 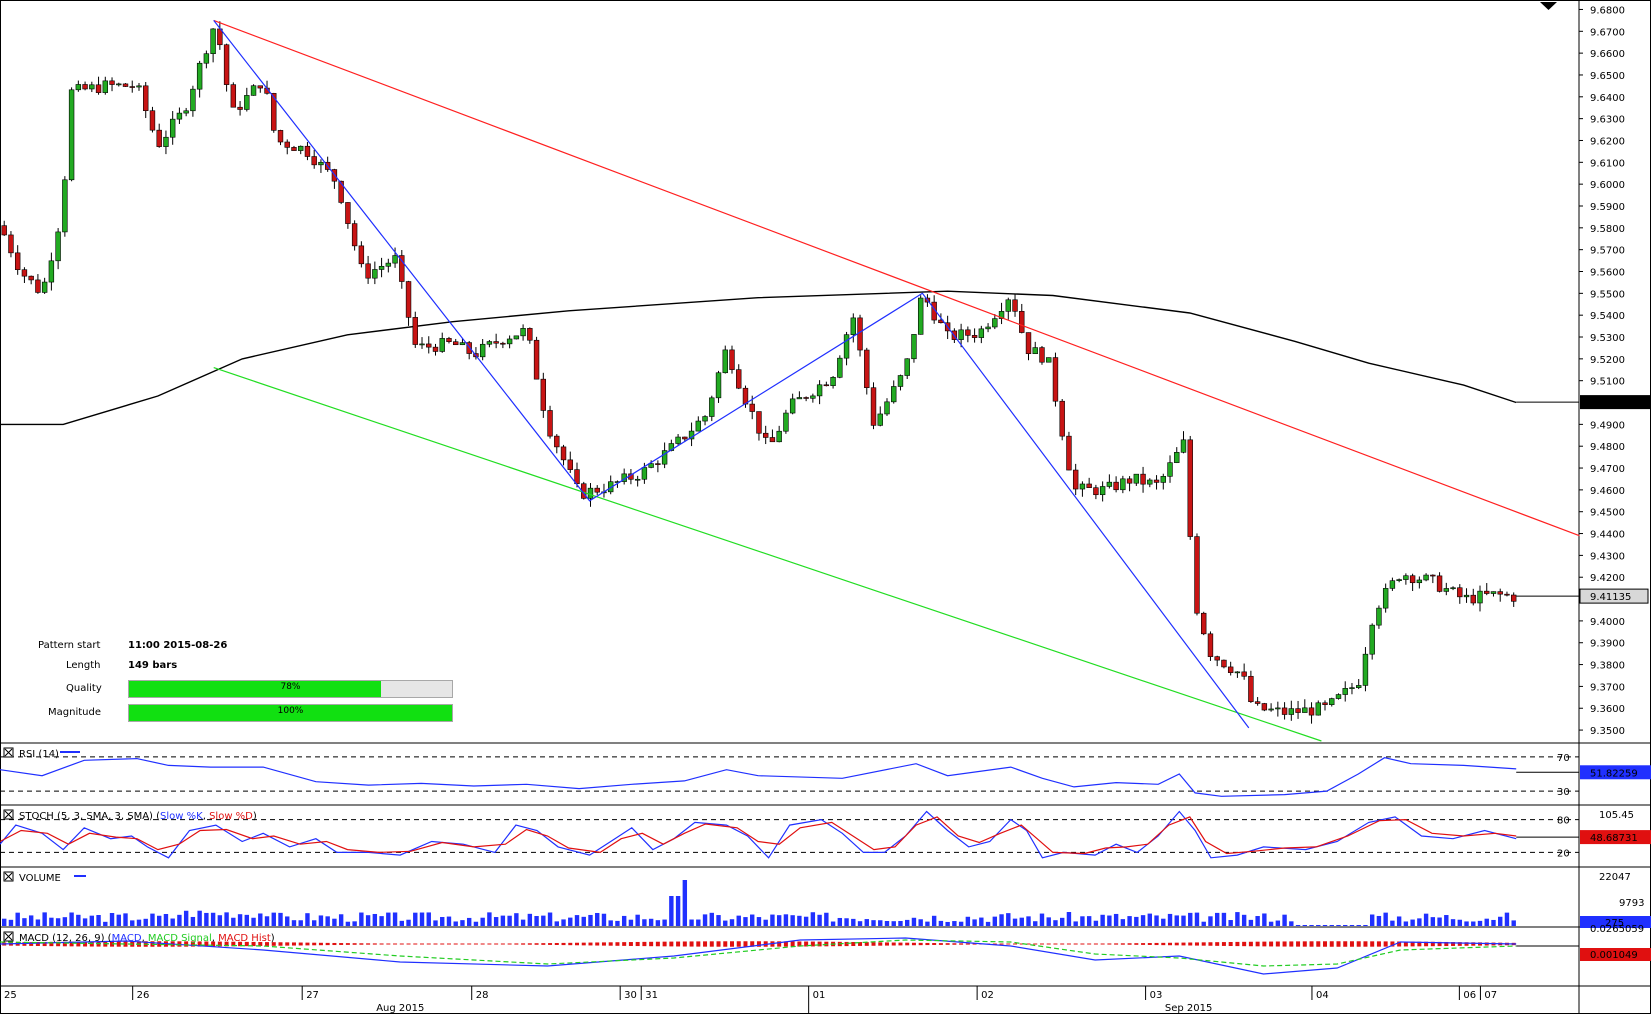 What do you see at coordinates (145, 938) in the screenshot?
I see `macd-legend-sep1: ,` at bounding box center [145, 938].